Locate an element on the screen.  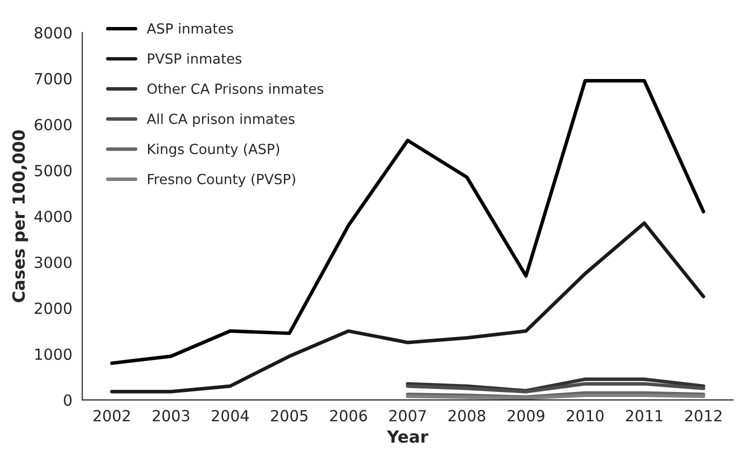
y-tick-label: 4000 is located at coordinates (53, 216).